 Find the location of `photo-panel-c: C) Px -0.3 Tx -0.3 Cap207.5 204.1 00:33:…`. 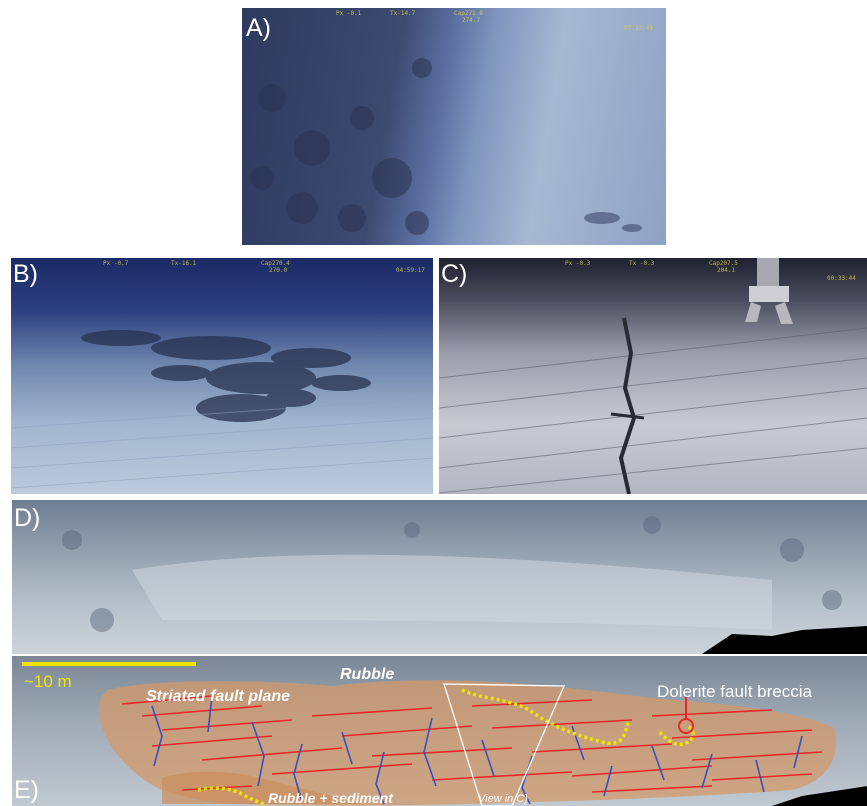

photo-panel-c: C) Px -0.3 Tx -0.3 Cap207.5 204.1 00:33:… is located at coordinates (653, 376).